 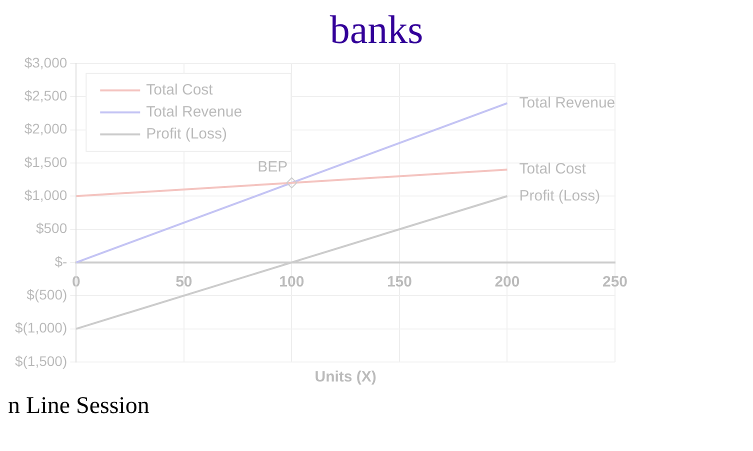 What do you see at coordinates (273, 167) in the screenshot?
I see `annotation: BEP` at bounding box center [273, 167].